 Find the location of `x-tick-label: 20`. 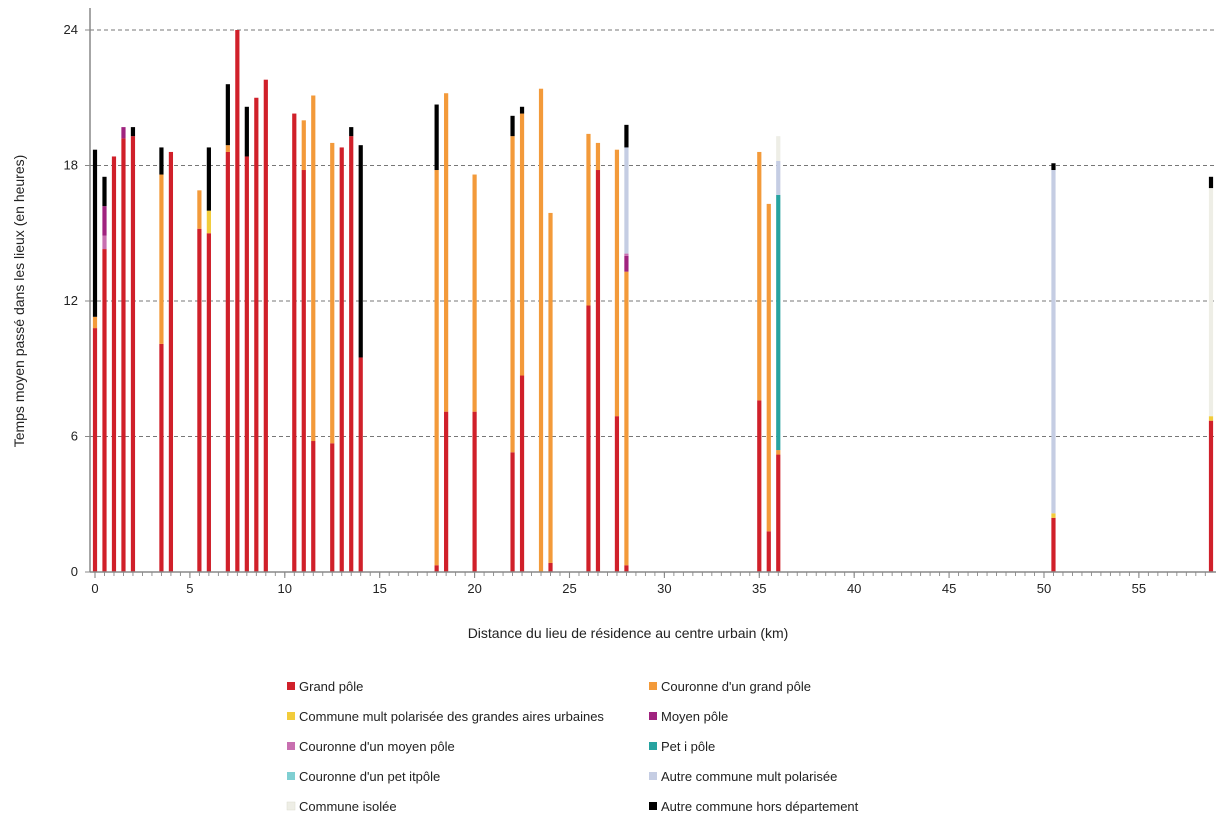

x-tick-label: 20 is located at coordinates (474, 588).